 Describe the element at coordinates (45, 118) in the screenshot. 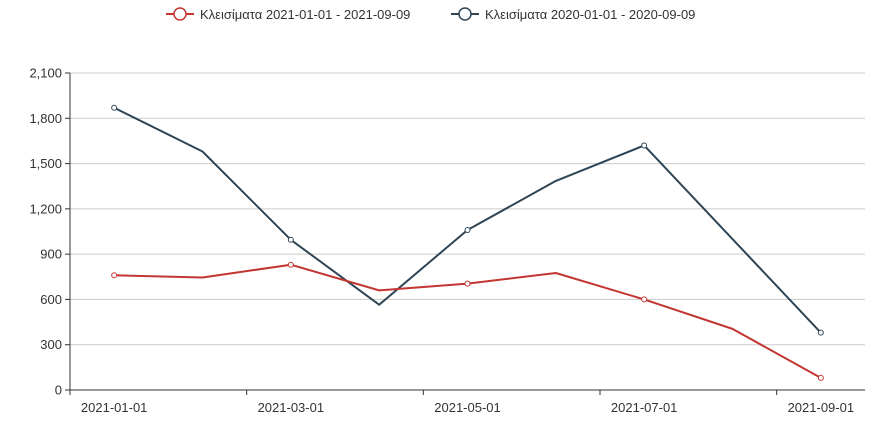

I see `y-tick-label: 1,800` at that location.